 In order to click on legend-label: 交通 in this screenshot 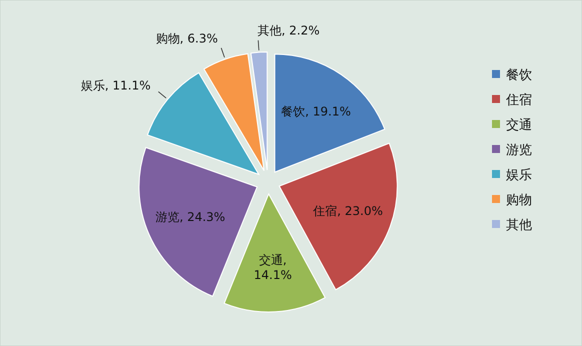, I will do `click(519, 125)`.